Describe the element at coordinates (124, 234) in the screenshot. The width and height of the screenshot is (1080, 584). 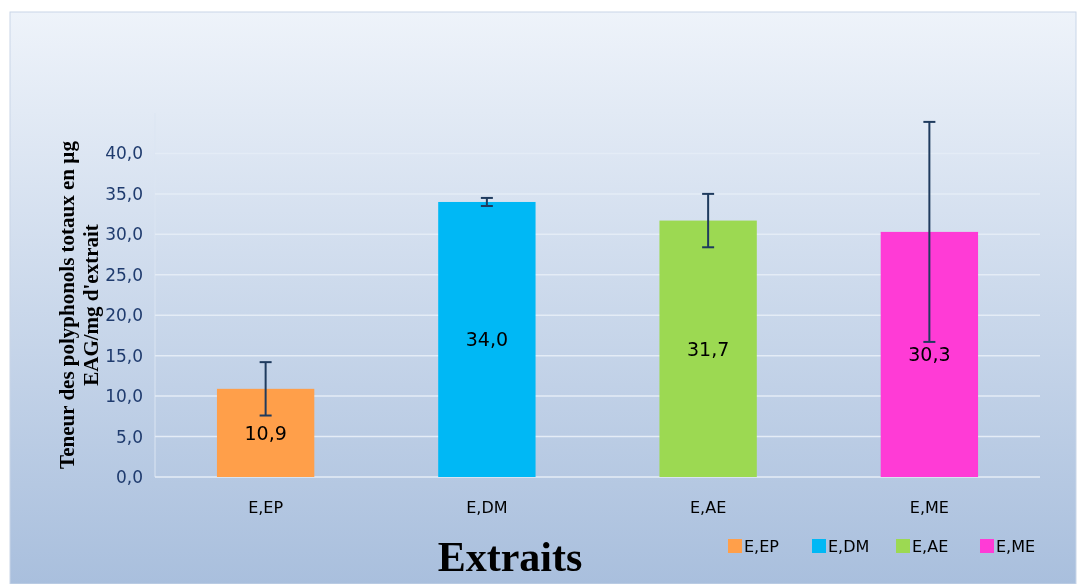
I see `y-tick-label: 30,0` at that location.